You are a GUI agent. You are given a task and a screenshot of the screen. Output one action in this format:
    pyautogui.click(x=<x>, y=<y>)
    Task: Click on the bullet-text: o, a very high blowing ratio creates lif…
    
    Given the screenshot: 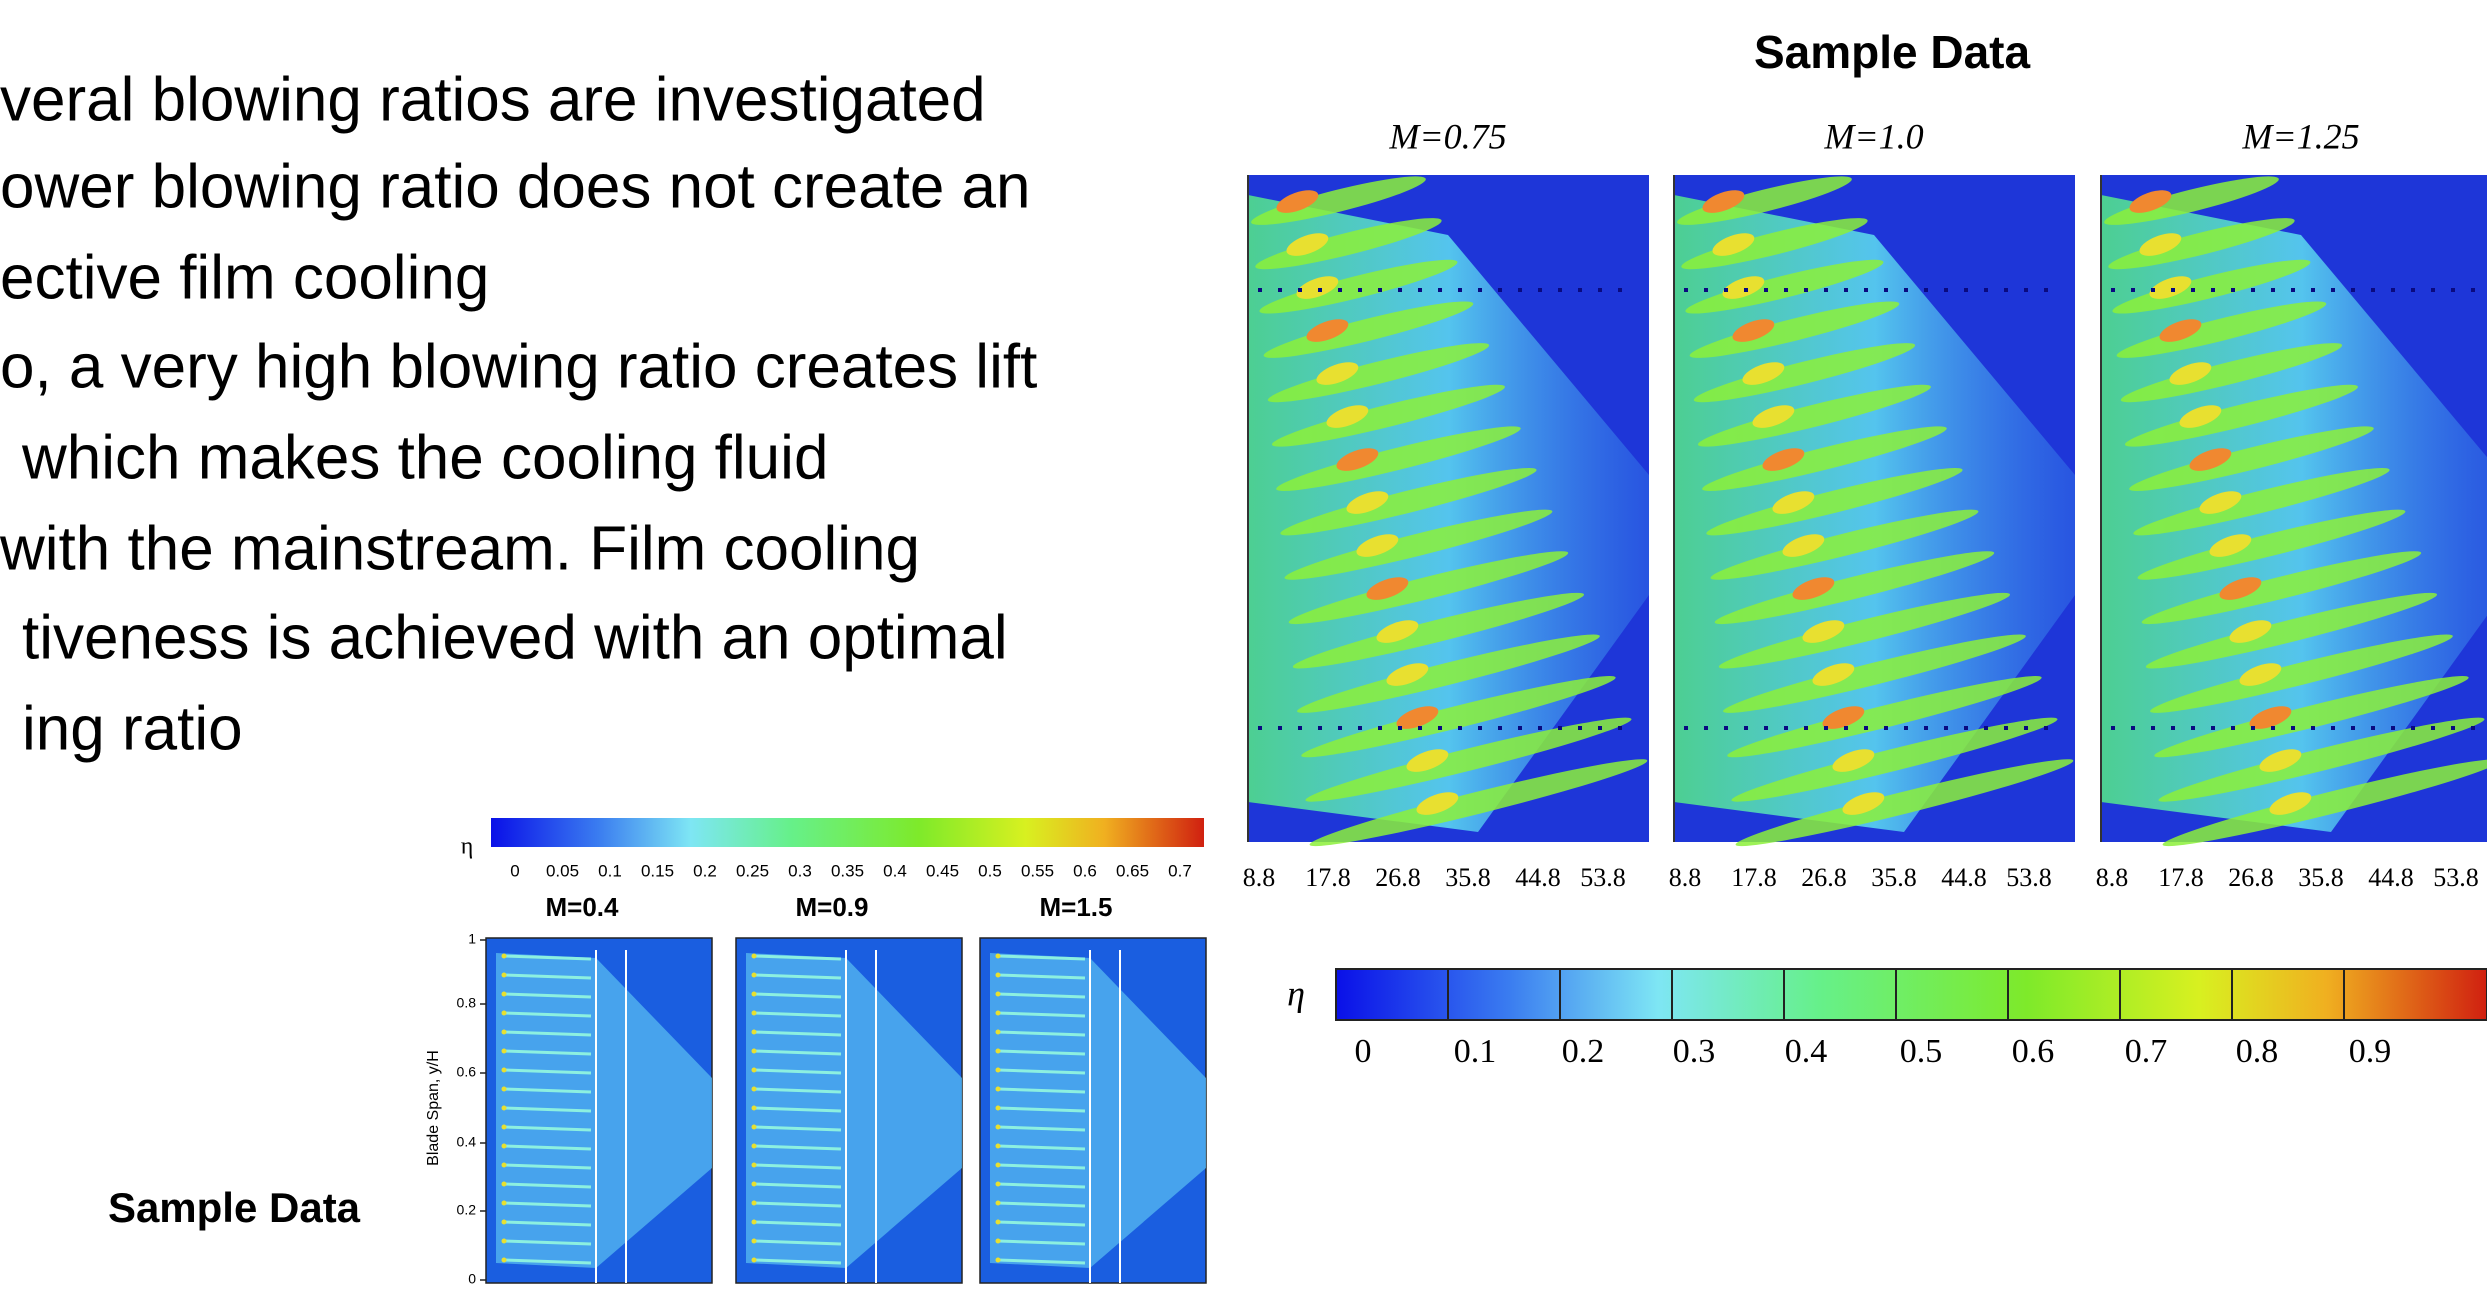 What is the action you would take?
    pyautogui.click(x=518, y=366)
    